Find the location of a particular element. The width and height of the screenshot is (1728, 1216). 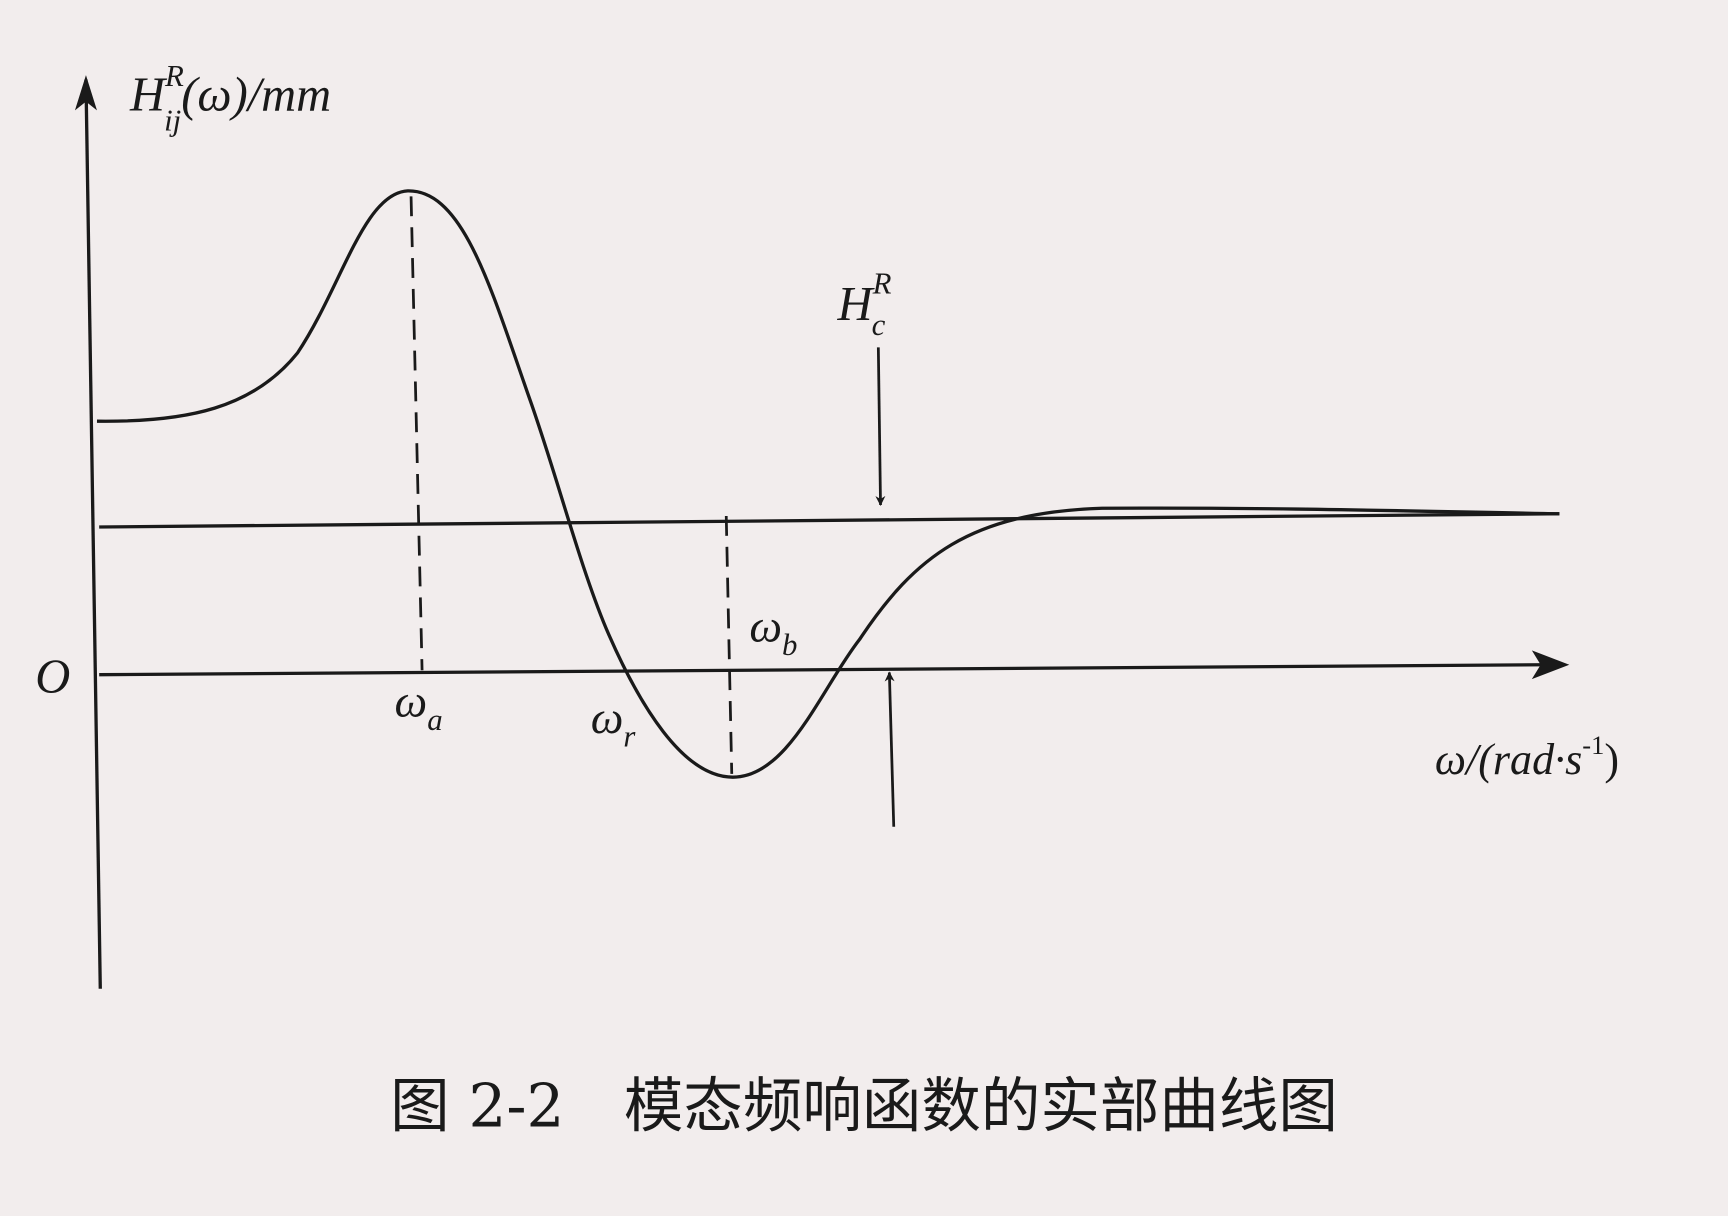

omega-r-label: ωr is located at coordinates (614, 723).